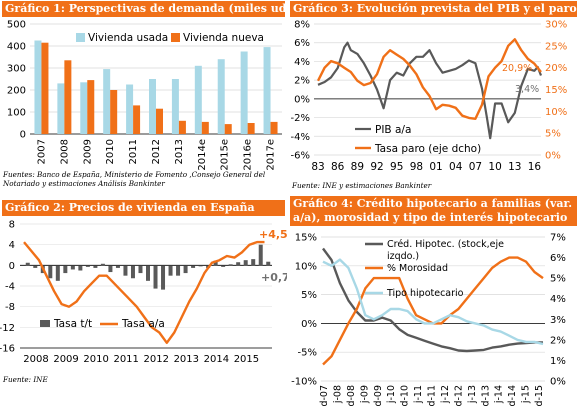 The height and width of the screenshot is (411, 579). Describe the element at coordinates (309, 295) in the screenshot. I see `y-tick-label-left: 5%` at that location.